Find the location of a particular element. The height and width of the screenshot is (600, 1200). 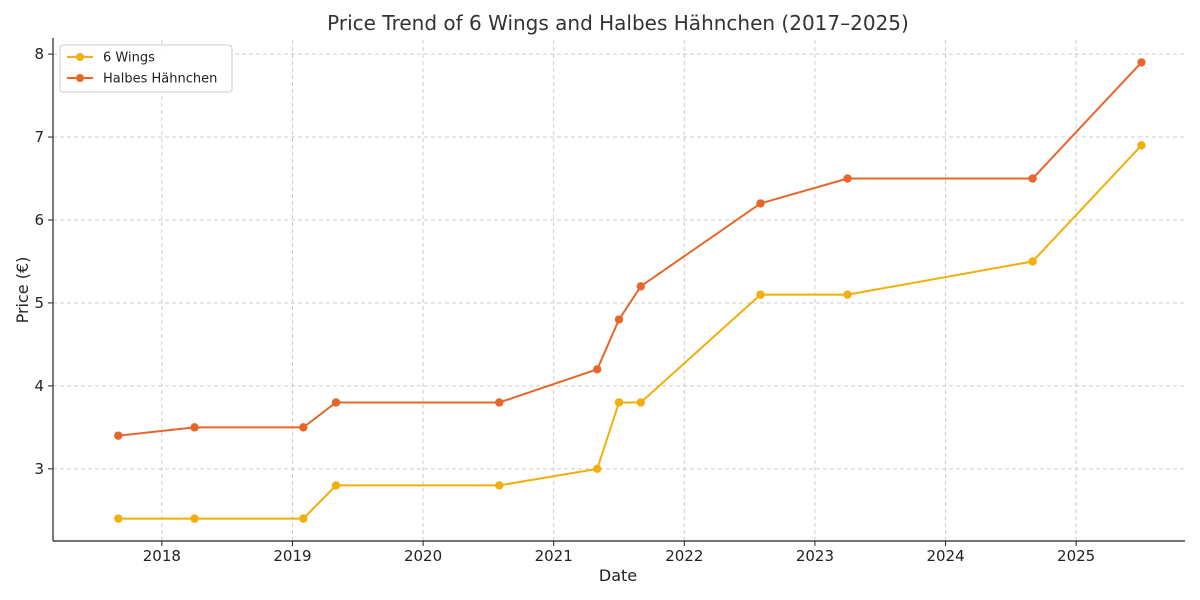

y-tick-label: 6 is located at coordinates (39, 220).